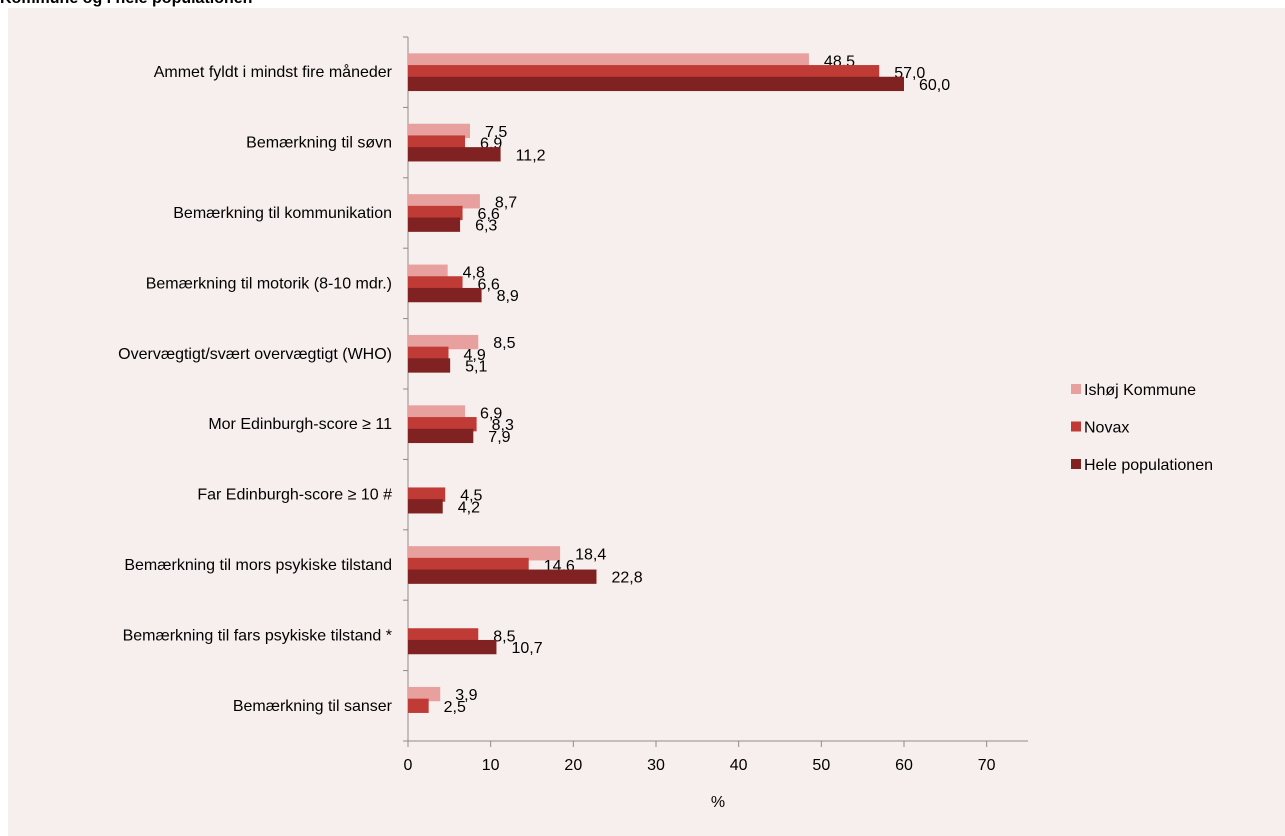  Describe the element at coordinates (821, 765) in the screenshot. I see `x-tick-label: 50` at that location.